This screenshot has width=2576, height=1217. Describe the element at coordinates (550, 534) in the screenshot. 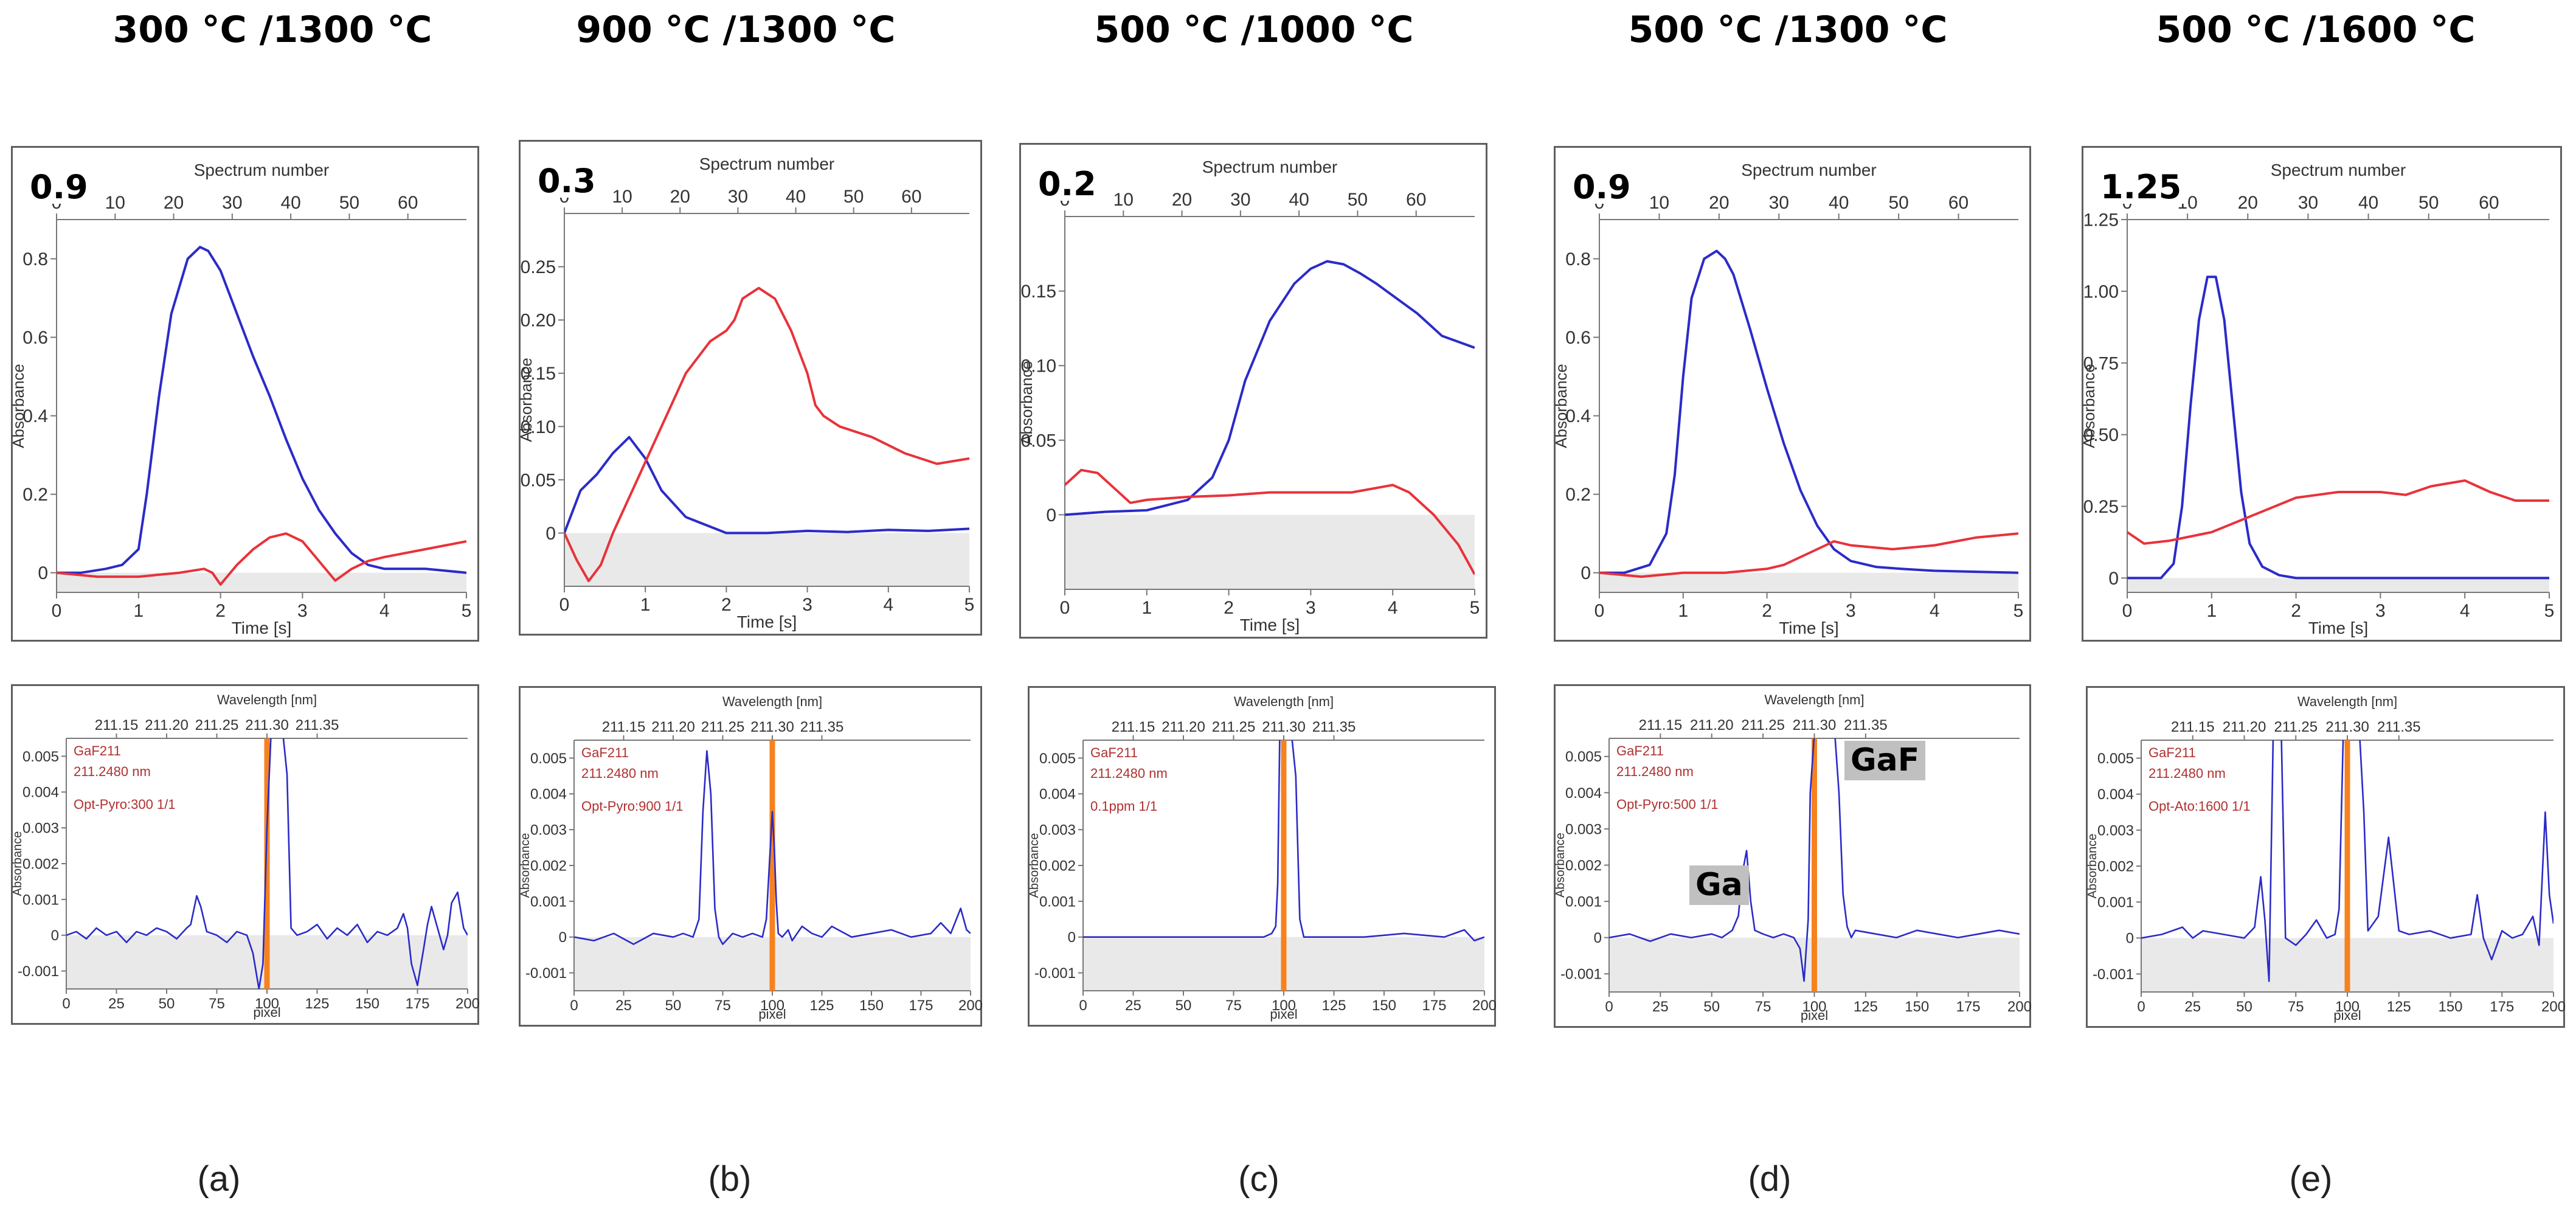

I see `y-tick-label: 0` at that location.